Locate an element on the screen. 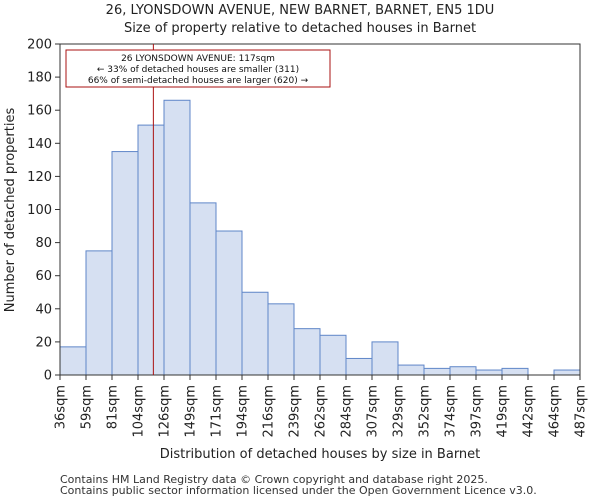 The height and width of the screenshot is (500, 600). y-tick-label: 200 is located at coordinates (39, 45).